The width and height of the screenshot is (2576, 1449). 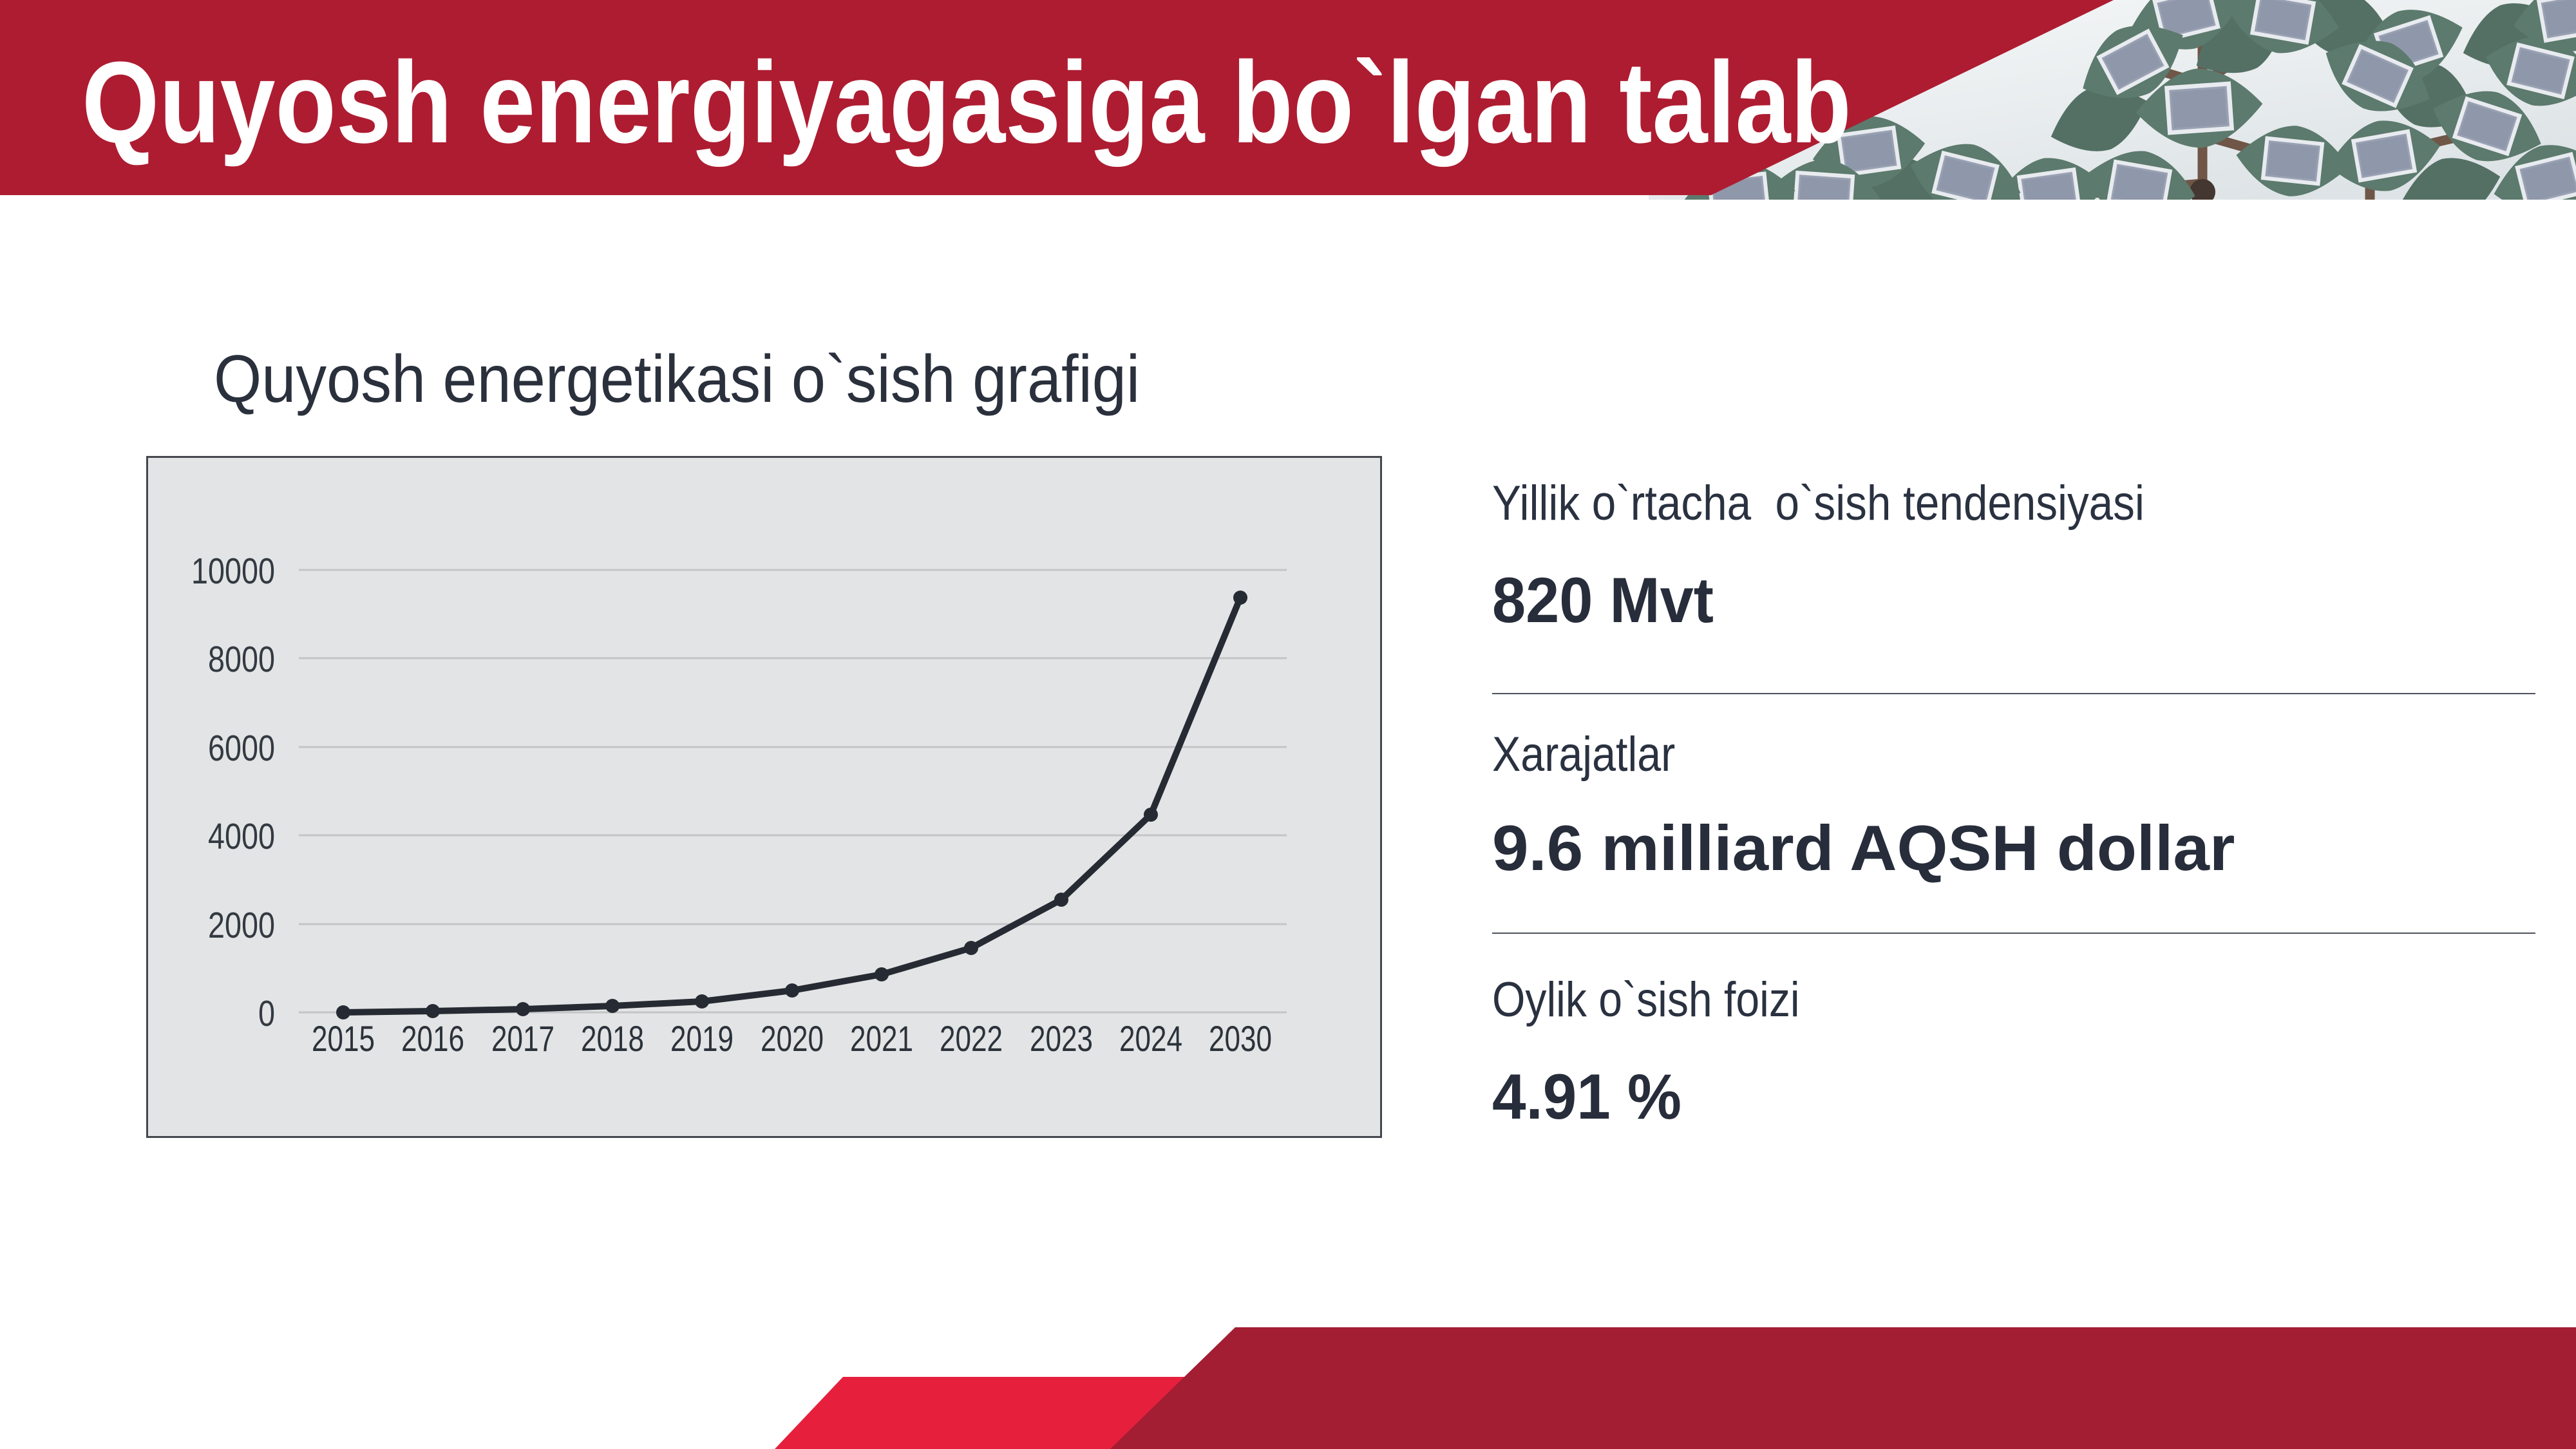 I want to click on svg-text: 2015, so click(x=343, y=1038).